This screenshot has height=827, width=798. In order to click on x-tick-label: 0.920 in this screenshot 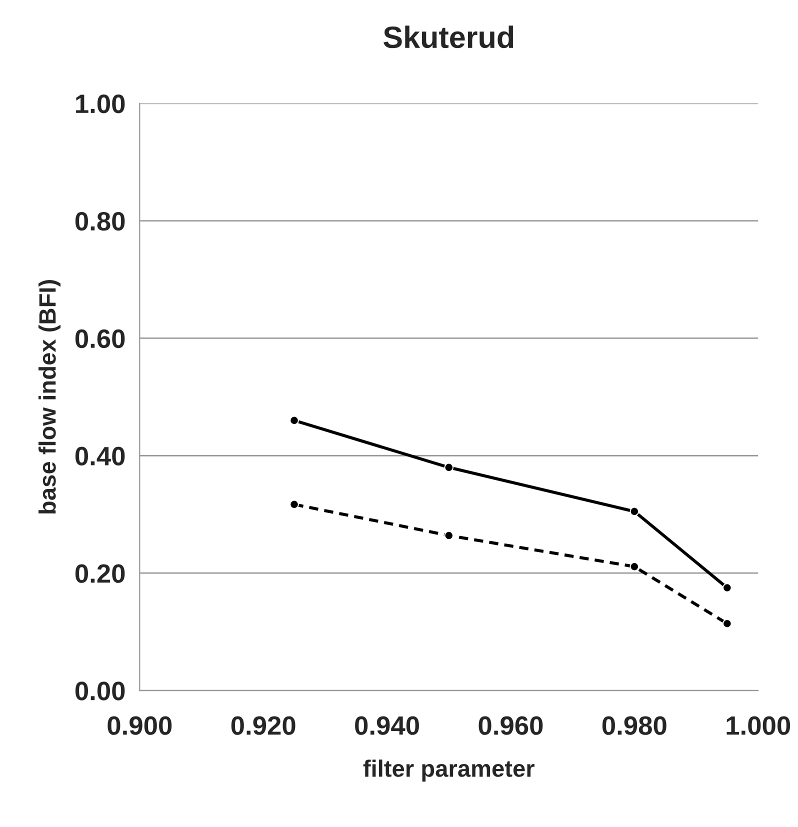, I will do `click(263, 725)`.